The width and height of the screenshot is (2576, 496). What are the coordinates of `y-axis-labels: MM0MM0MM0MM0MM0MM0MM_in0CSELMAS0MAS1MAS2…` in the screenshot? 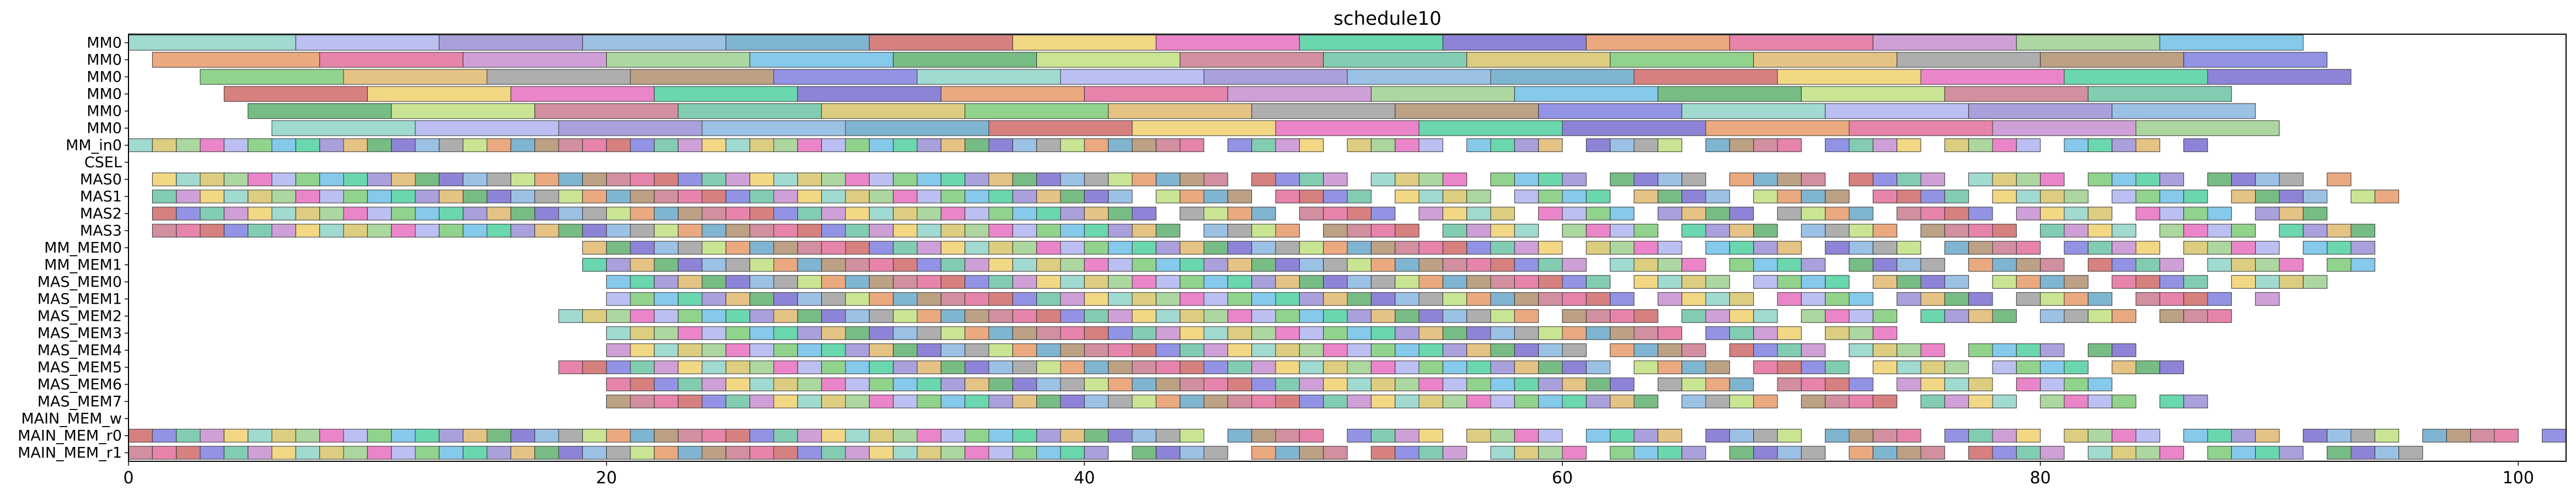 It's located at (73, 248).